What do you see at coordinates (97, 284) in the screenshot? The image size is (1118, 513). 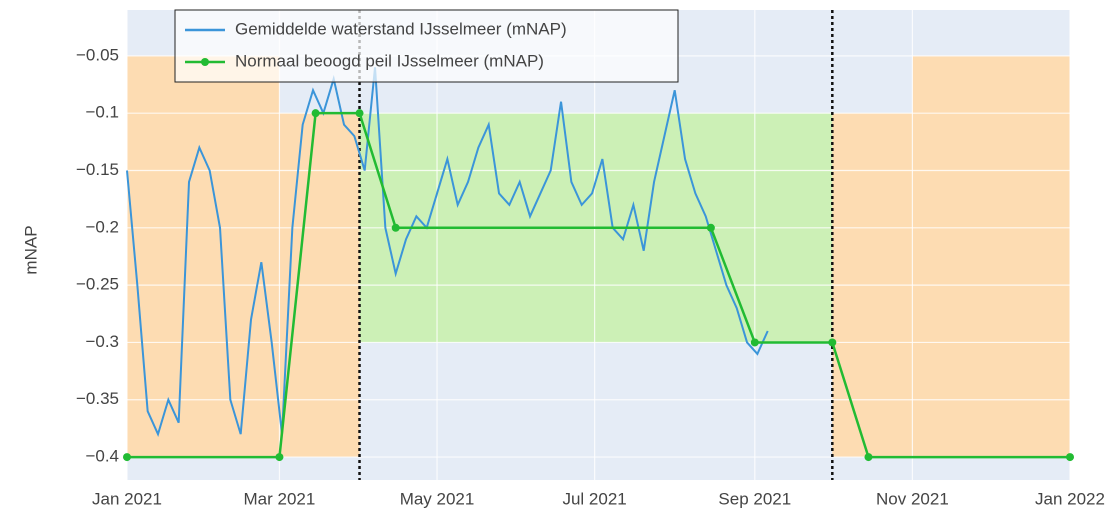 I see `y-tick-label: −0.25` at bounding box center [97, 284].